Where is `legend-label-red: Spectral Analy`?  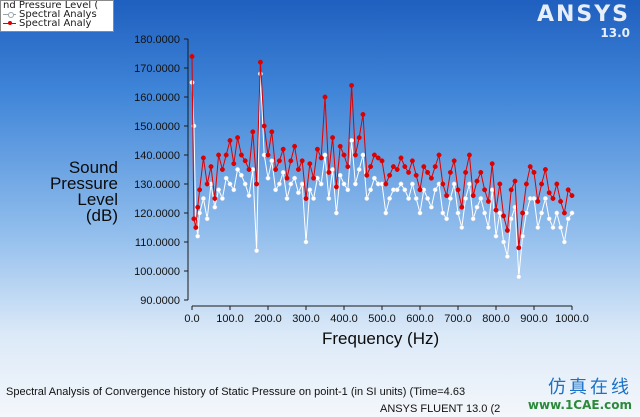
legend-label-red: Spectral Analy is located at coordinates (55, 23).